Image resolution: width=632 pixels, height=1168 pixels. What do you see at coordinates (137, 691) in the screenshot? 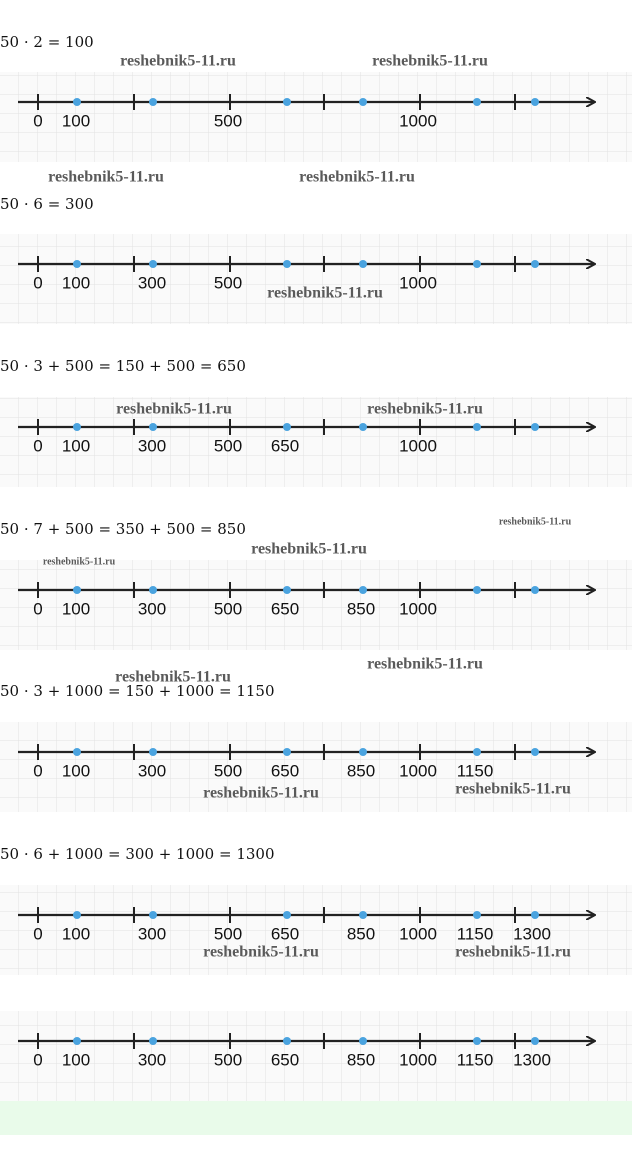
I see `equation: 50 · 3 + 1000 = 150 + 1000 = 1150` at bounding box center [137, 691].